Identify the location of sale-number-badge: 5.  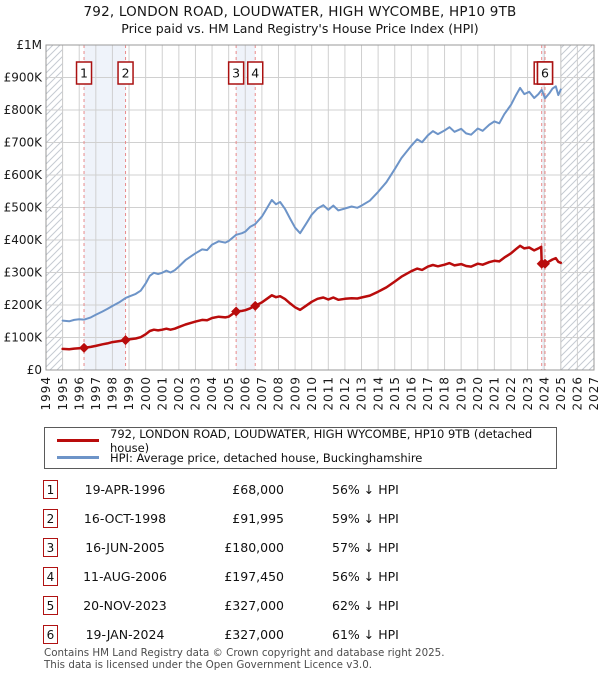
(50, 605).